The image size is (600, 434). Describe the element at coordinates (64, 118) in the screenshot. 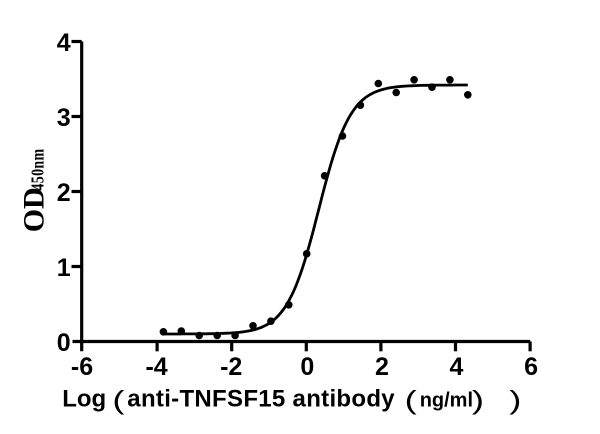

I see `svg-text: 3` at that location.